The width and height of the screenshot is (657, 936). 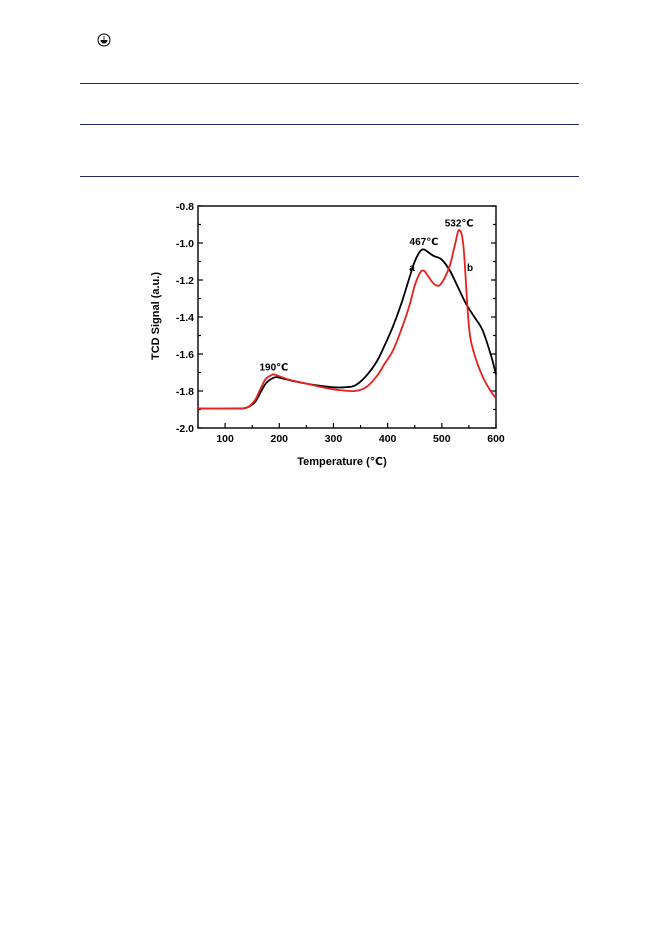 I want to click on x-tick-label: 500, so click(x=442, y=439).